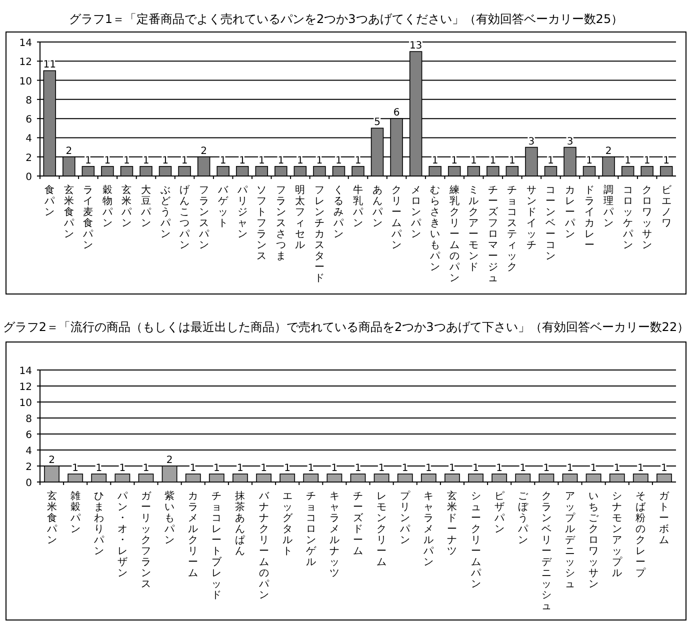 Image resolution: width=692 pixels, height=630 pixels. Describe the element at coordinates (396, 218) in the screenshot. I see `x-tick-label: クリームパン` at that location.